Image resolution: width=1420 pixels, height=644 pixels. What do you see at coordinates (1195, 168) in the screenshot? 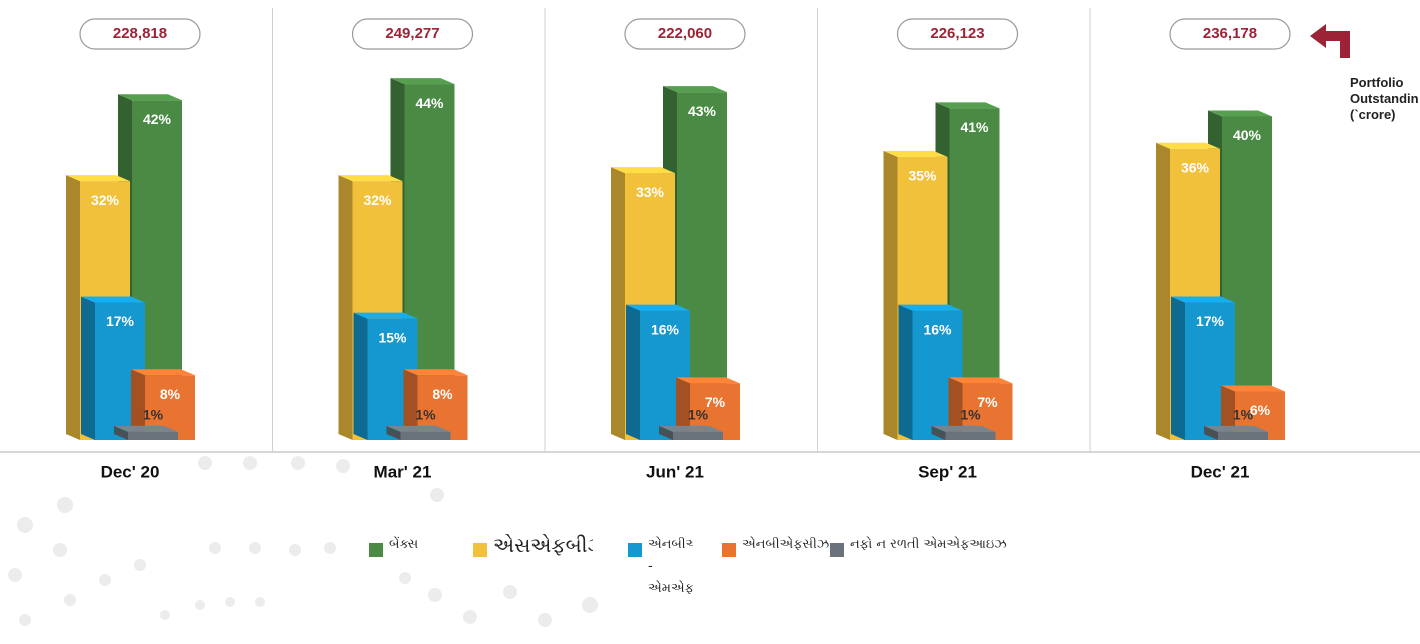
I see `value-label: 36%` at bounding box center [1195, 168].